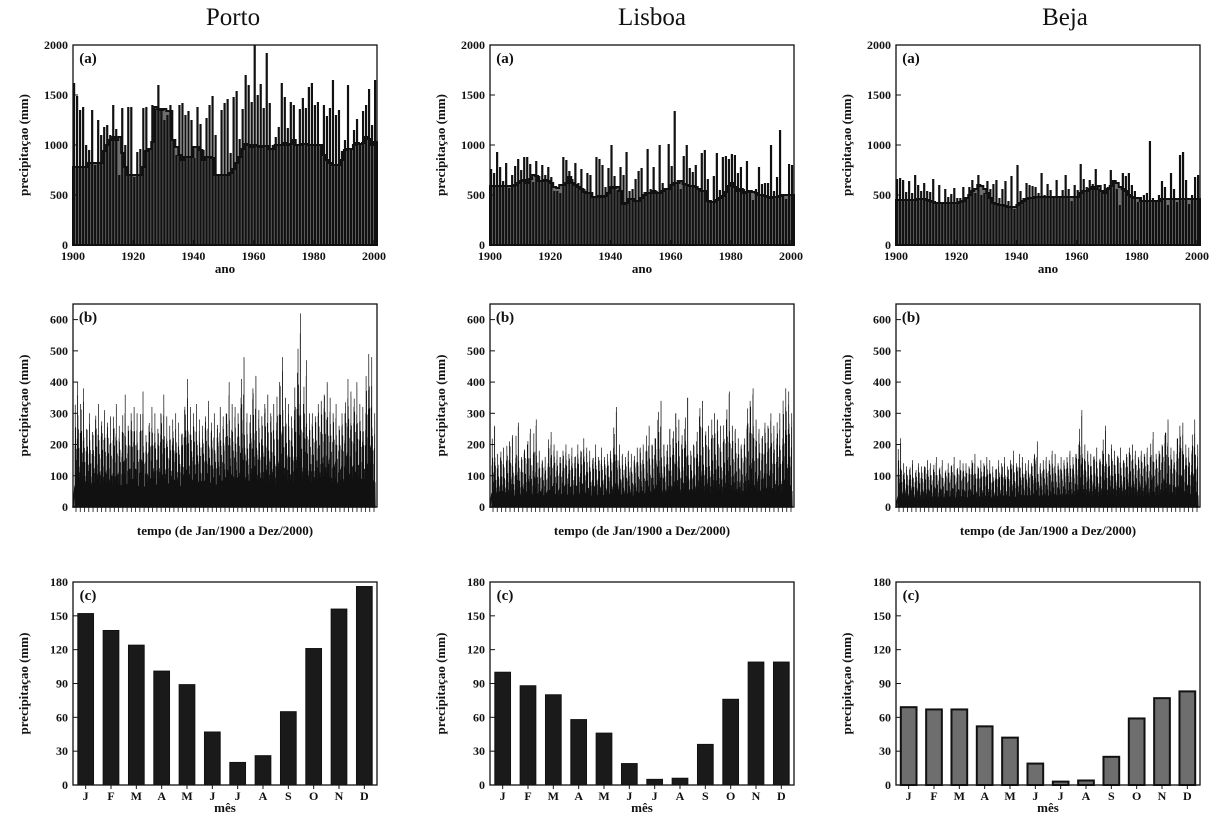  I want to click on y-tick-label-b: 100, so click(882, 476).